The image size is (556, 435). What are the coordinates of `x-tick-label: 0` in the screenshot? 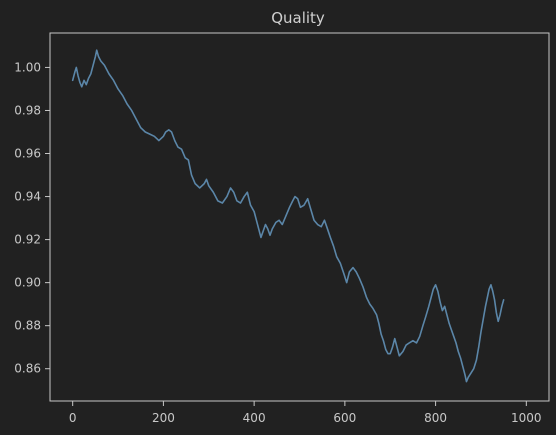 It's located at (73, 418).